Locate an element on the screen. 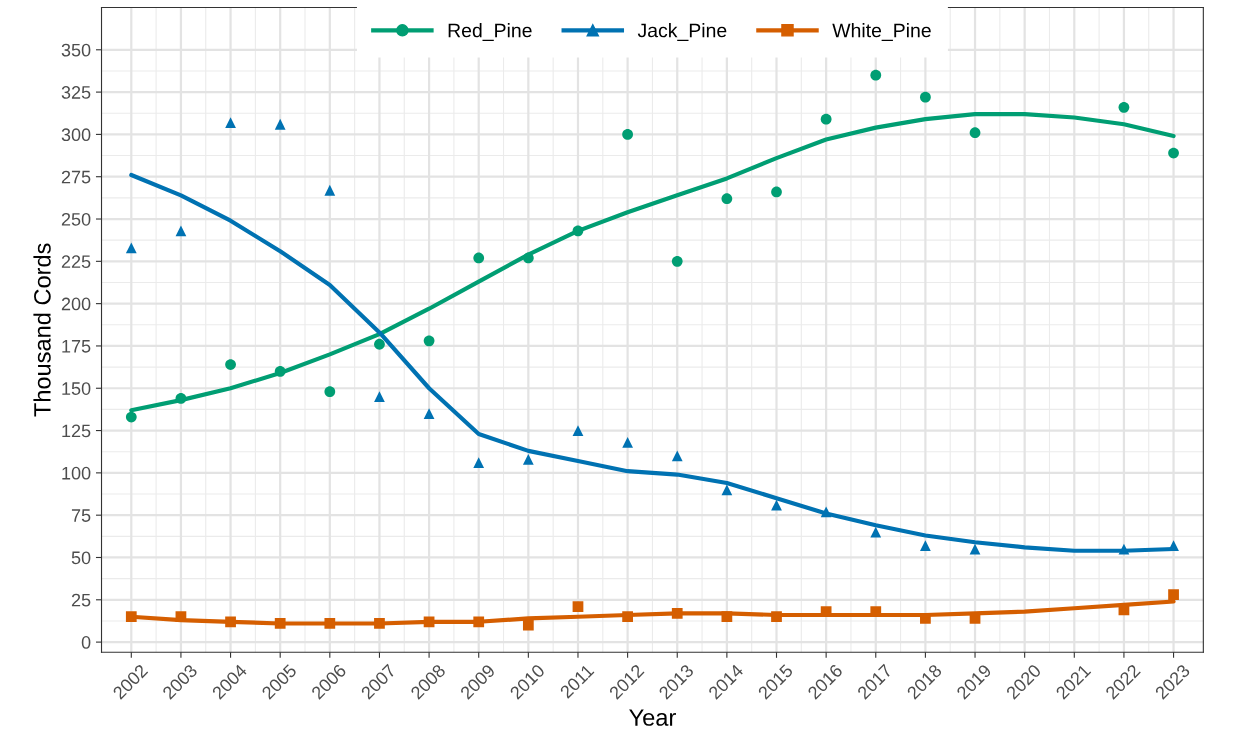  y-tick-label: 250 is located at coordinates (76, 219).